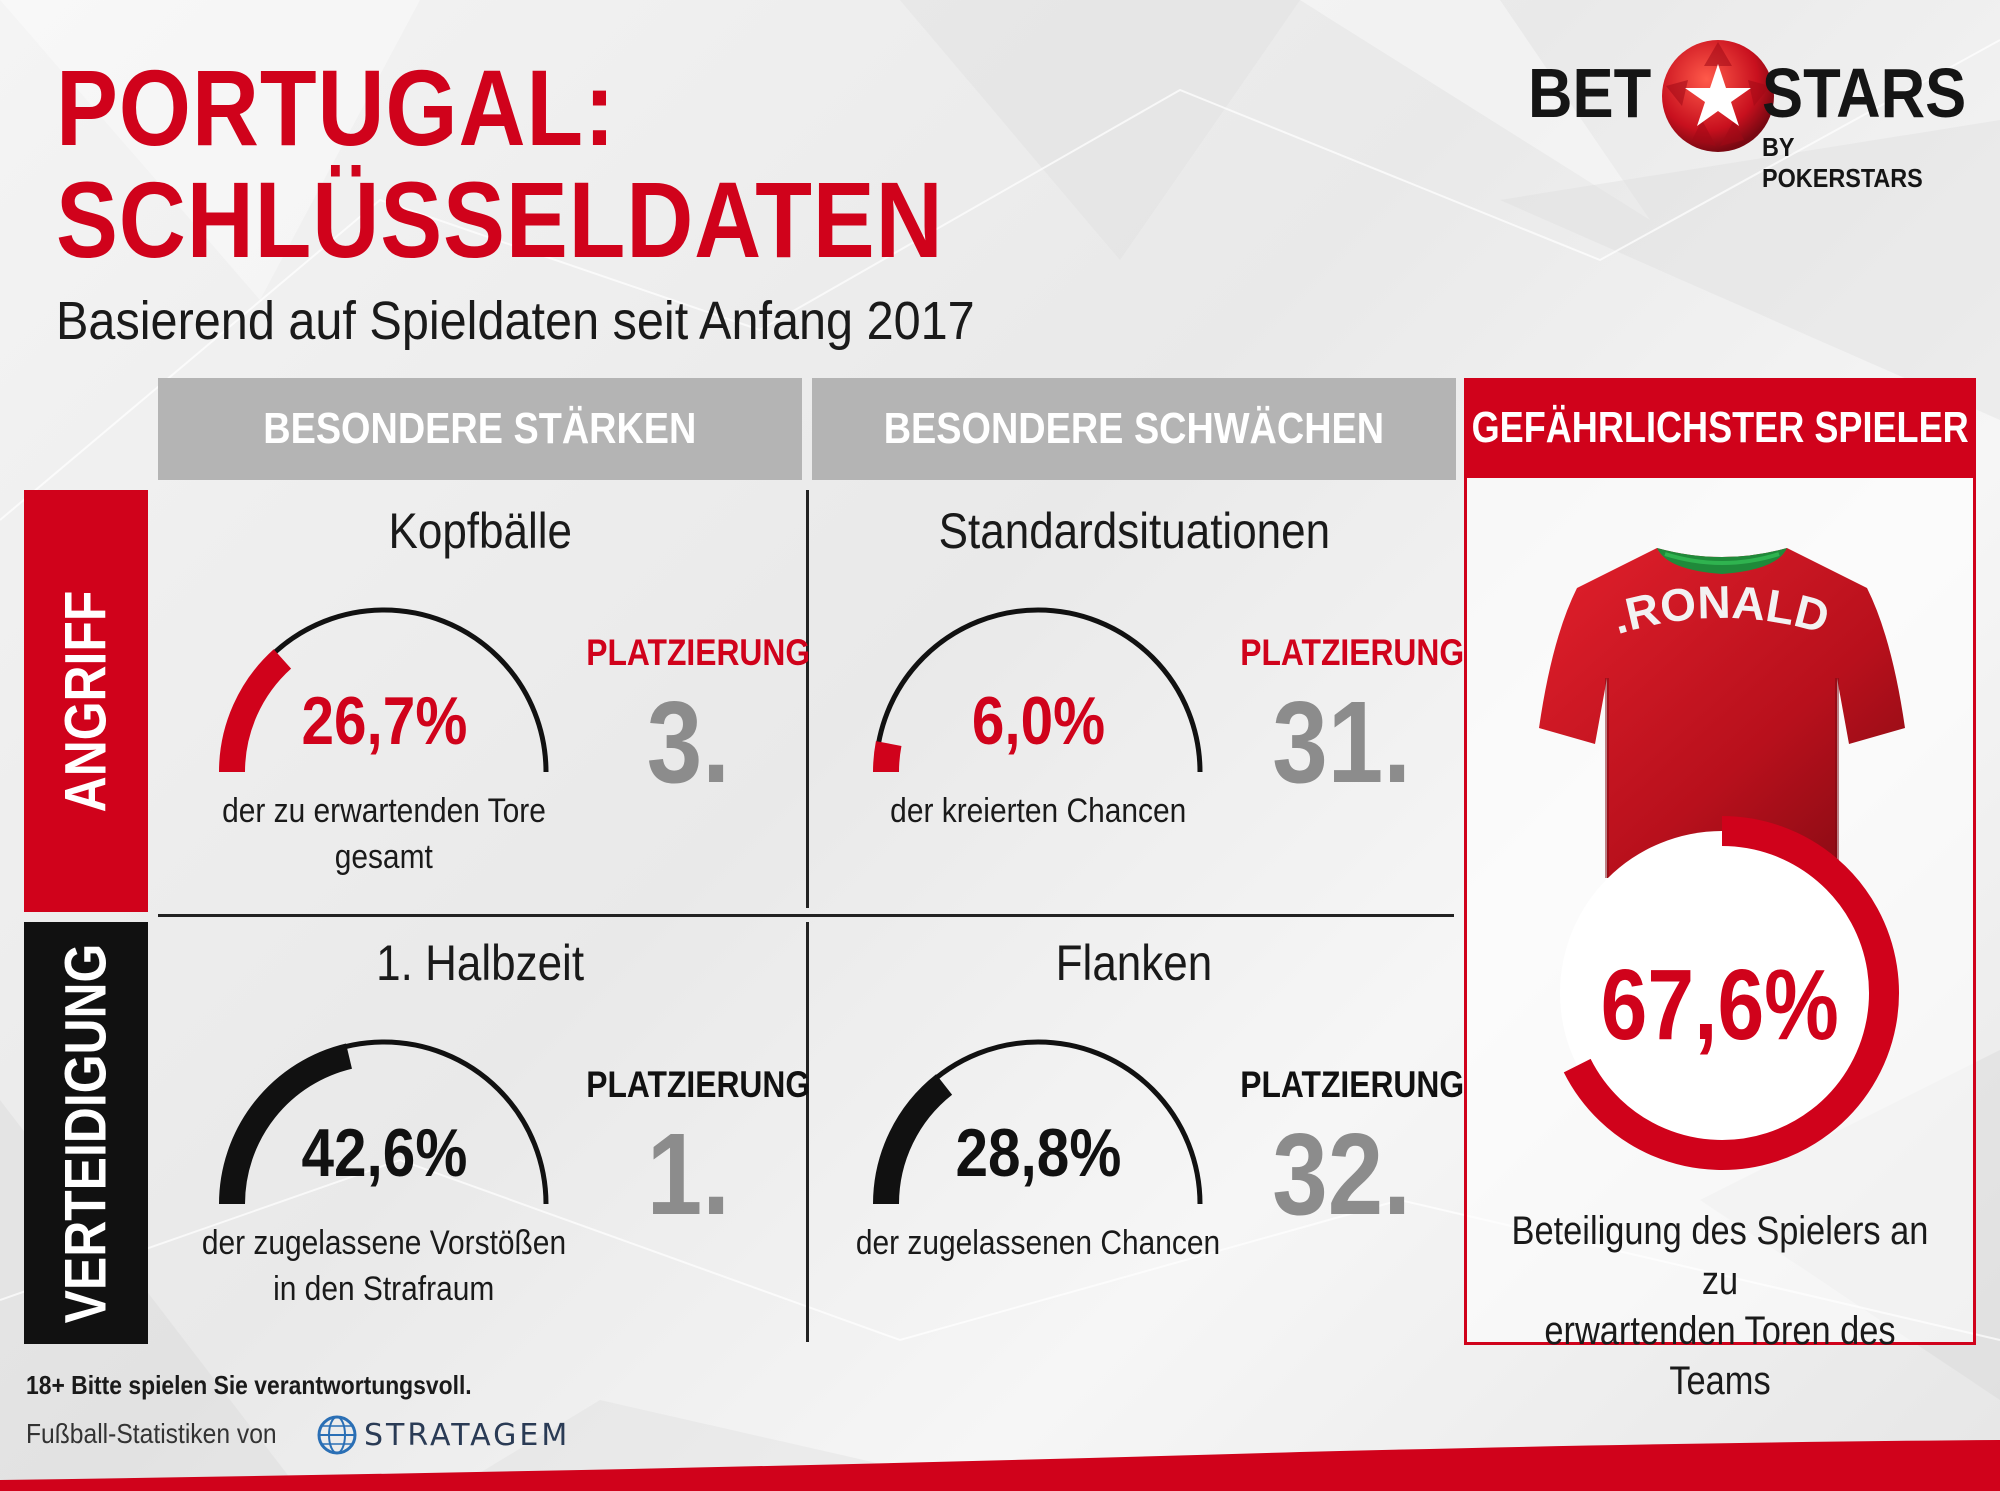 This screenshot has height=1491, width=2000. I want to click on stratagem-brand: STRATAGEM, so click(467, 1435).